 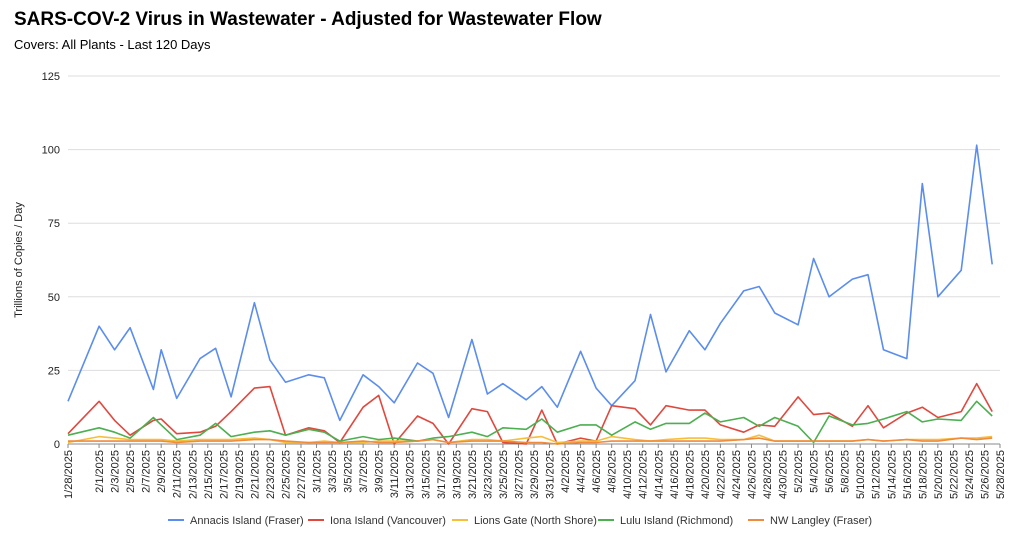 What do you see at coordinates (209, 474) in the screenshot?
I see `x-tick-label: 2/15/2025` at bounding box center [209, 474].